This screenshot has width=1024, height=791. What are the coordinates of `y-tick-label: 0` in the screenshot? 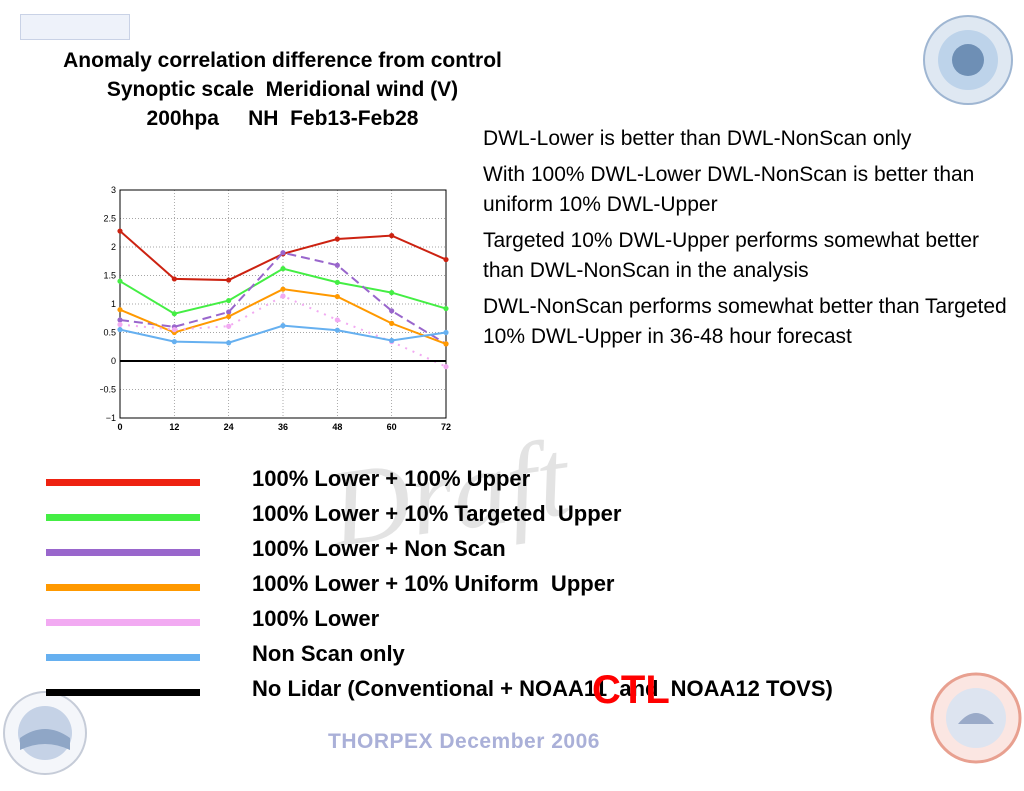 It's located at (113, 361).